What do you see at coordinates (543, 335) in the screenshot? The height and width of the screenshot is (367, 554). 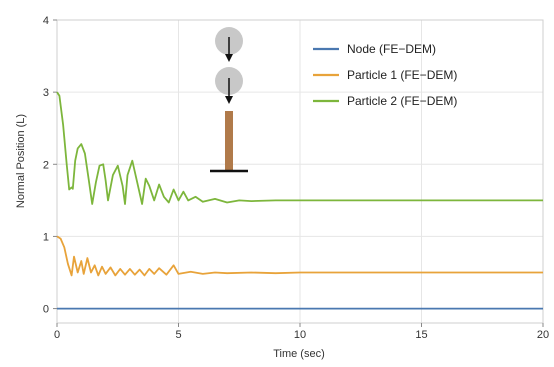 I see `x-tick-label: 20` at bounding box center [543, 335].